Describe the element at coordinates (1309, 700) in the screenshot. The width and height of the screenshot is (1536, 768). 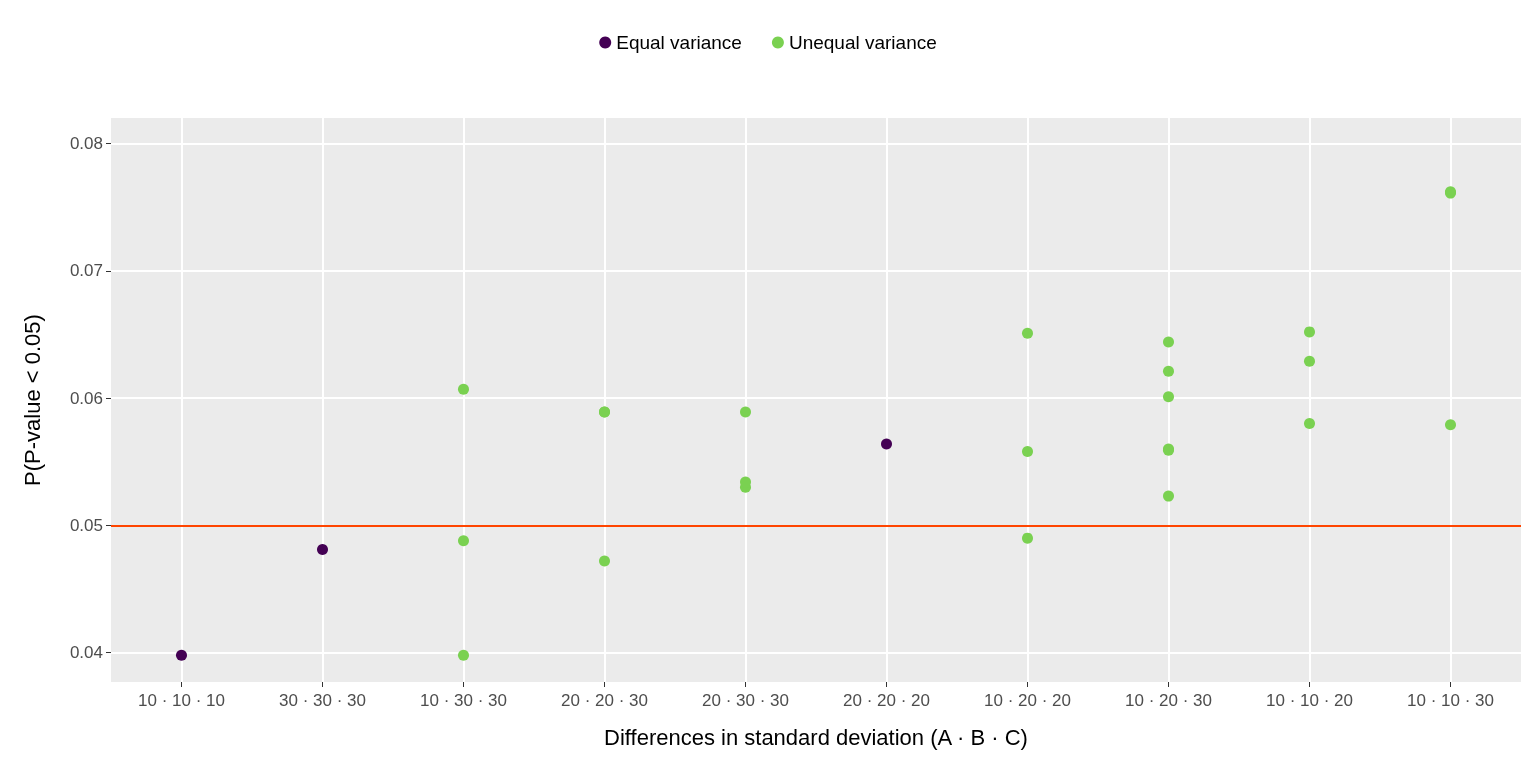
I see `x-tick-label: 10 · 10 · 20` at that location.